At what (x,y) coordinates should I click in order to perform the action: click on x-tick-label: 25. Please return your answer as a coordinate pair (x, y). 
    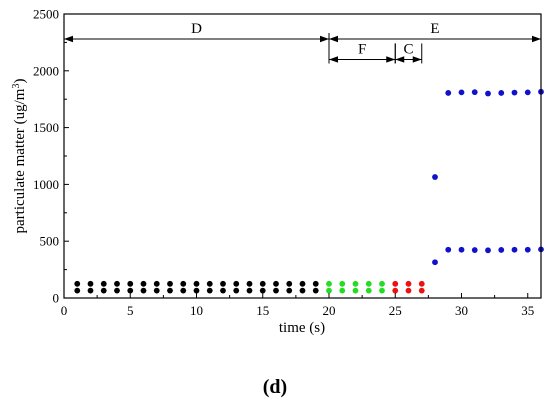
    Looking at the image, I should click on (395, 310).